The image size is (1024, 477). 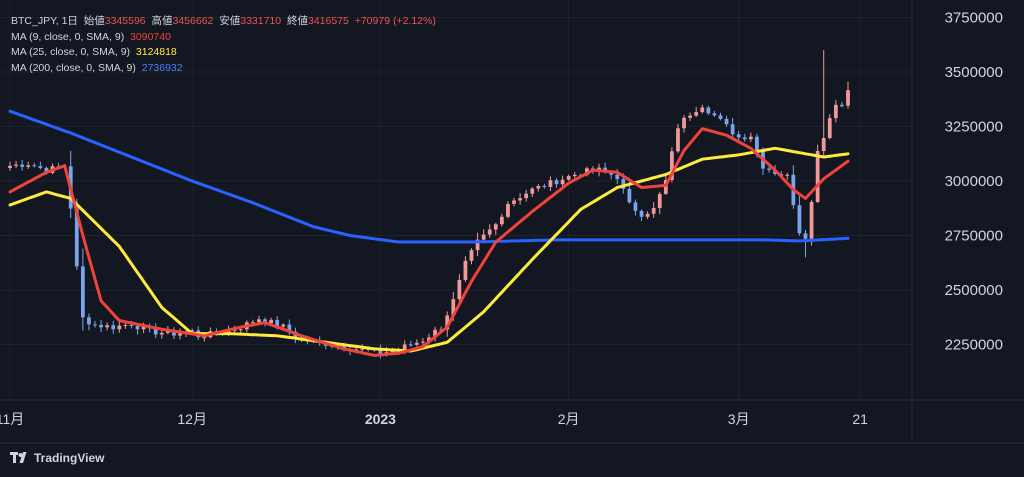 What do you see at coordinates (162, 21) in the screenshot?
I see `high-label: 高値` at bounding box center [162, 21].